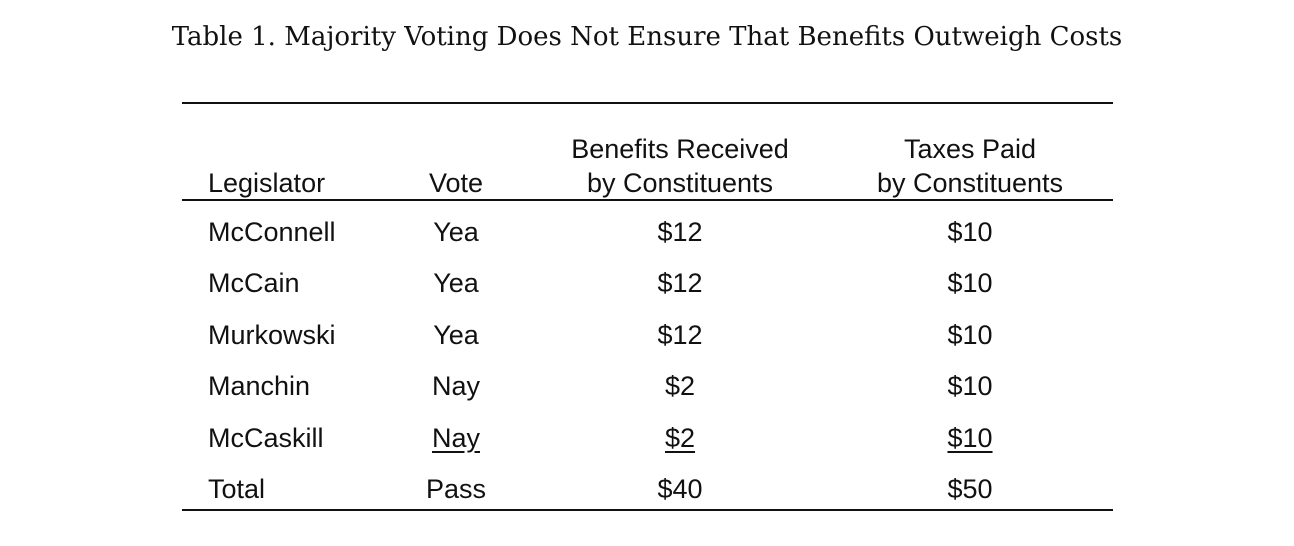  Describe the element at coordinates (680, 149) in the screenshot. I see `column-header: Benefits Received` at that location.